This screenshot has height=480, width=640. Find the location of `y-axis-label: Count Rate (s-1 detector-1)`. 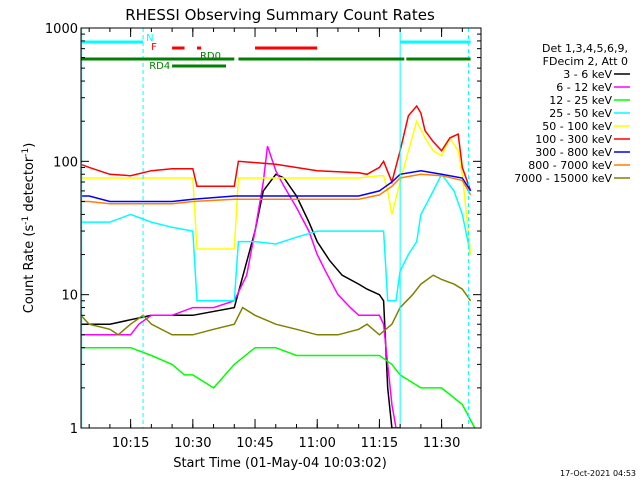

y-axis-label: Count Rate (s-1 detector-1) is located at coordinates (29, 228).